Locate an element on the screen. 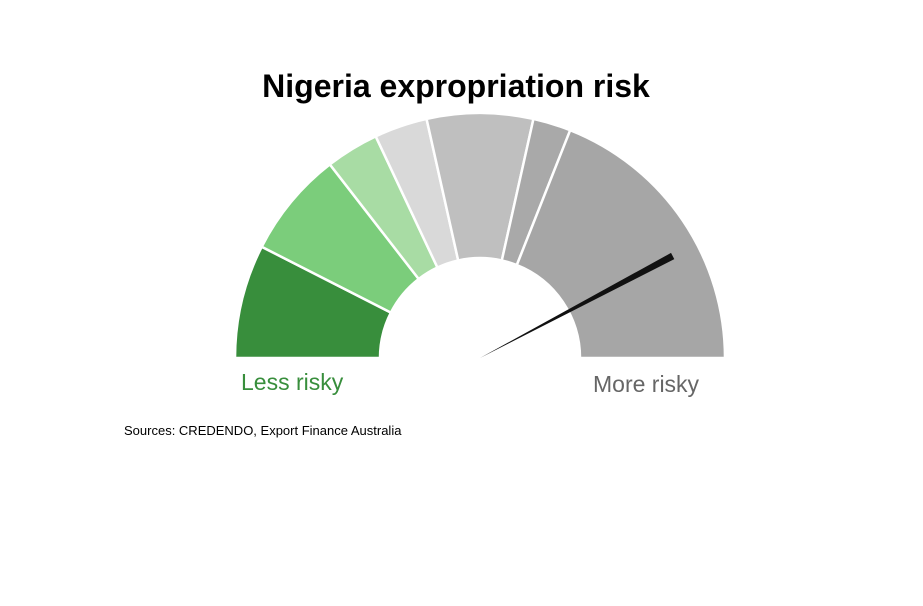 The width and height of the screenshot is (923, 606). gauge-needle is located at coordinates (577, 305).